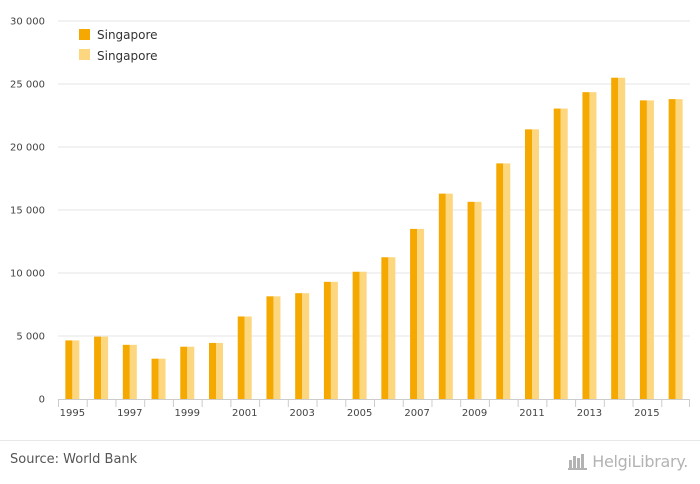 The height and width of the screenshot is (484, 700). I want to click on y-tick-label: 15 000, so click(27, 211).